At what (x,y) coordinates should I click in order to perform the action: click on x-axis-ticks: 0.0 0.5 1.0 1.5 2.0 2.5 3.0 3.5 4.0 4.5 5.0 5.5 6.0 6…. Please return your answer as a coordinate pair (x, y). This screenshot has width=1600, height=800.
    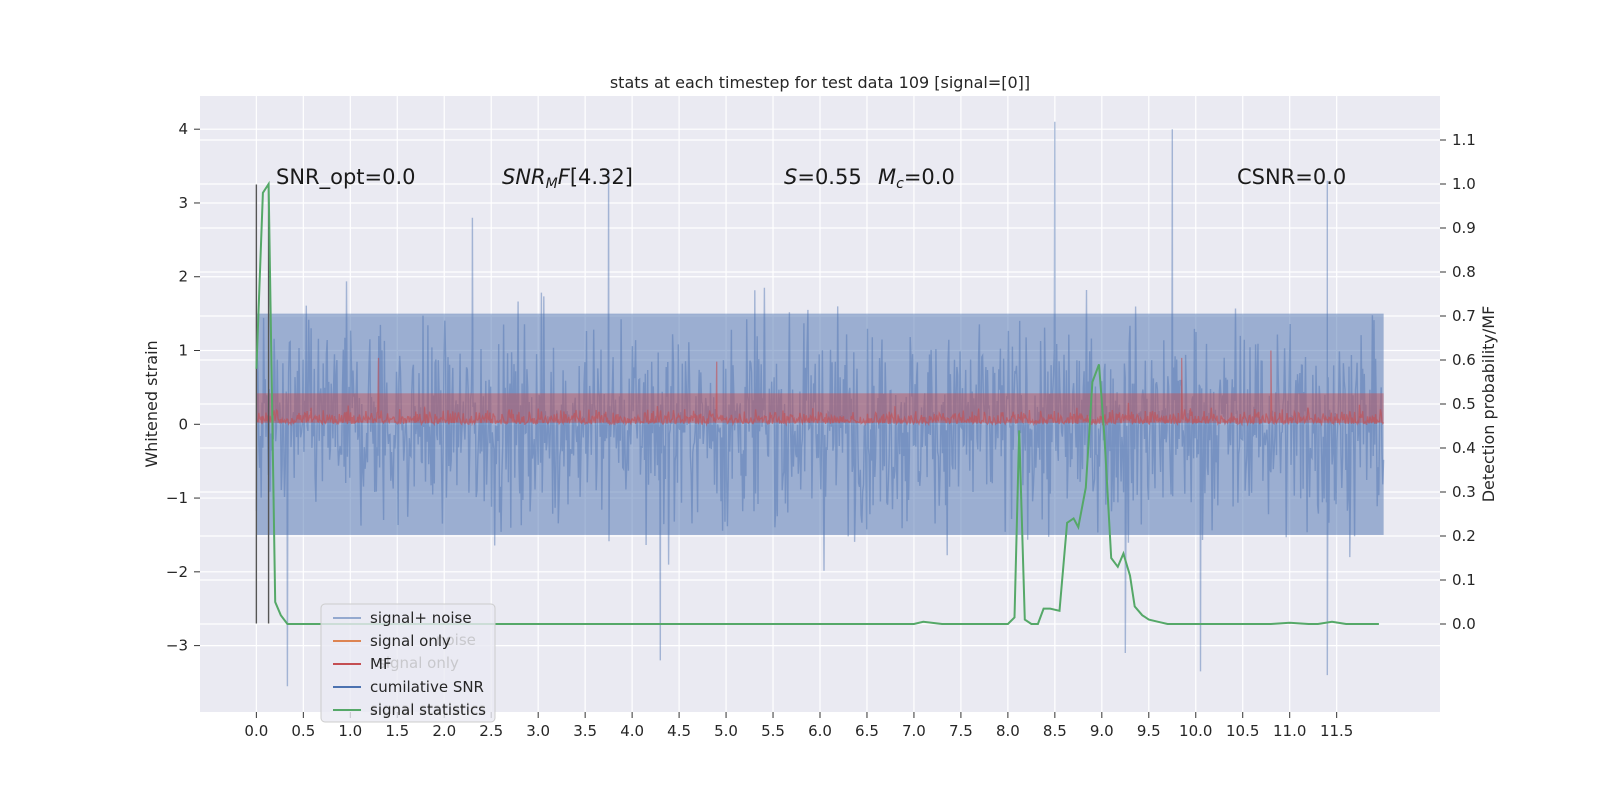
    Looking at the image, I should click on (798, 726).